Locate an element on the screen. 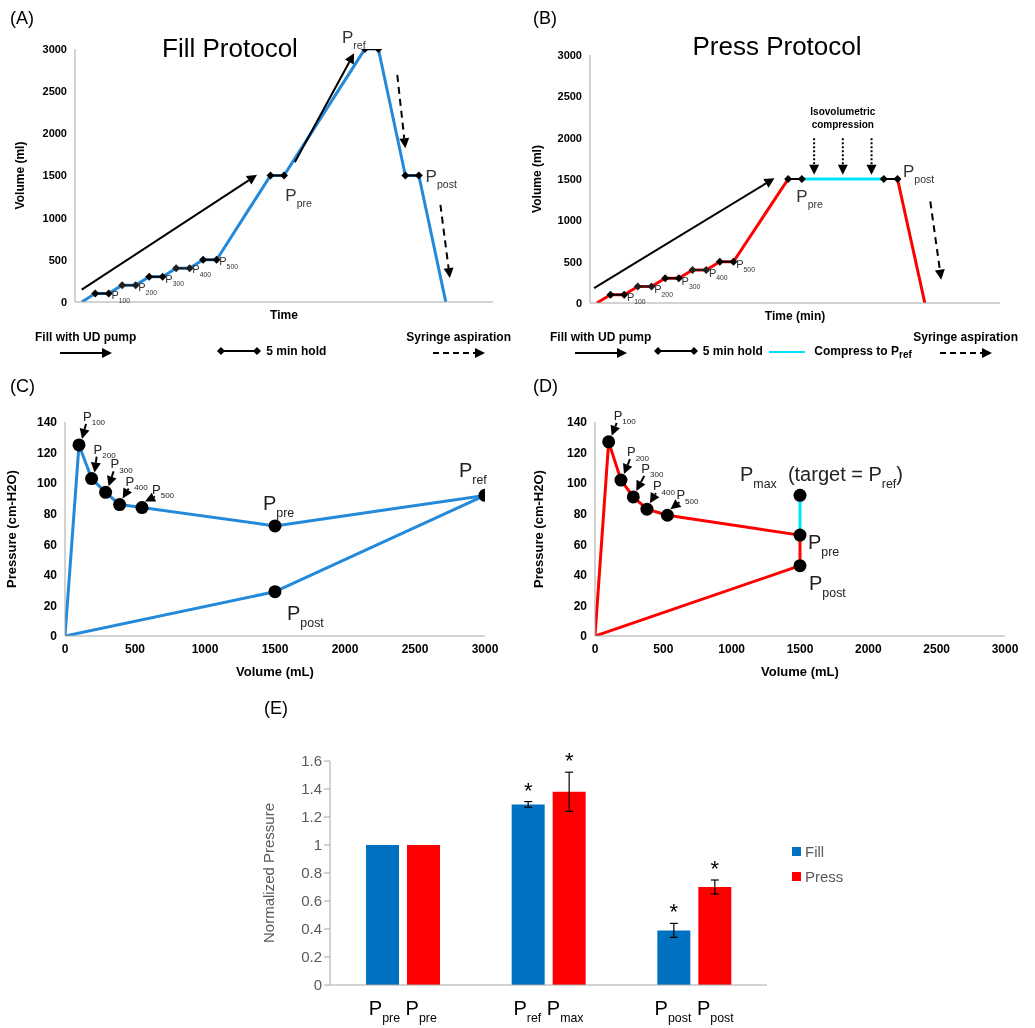  text: (B) is located at coordinates (545, 18).